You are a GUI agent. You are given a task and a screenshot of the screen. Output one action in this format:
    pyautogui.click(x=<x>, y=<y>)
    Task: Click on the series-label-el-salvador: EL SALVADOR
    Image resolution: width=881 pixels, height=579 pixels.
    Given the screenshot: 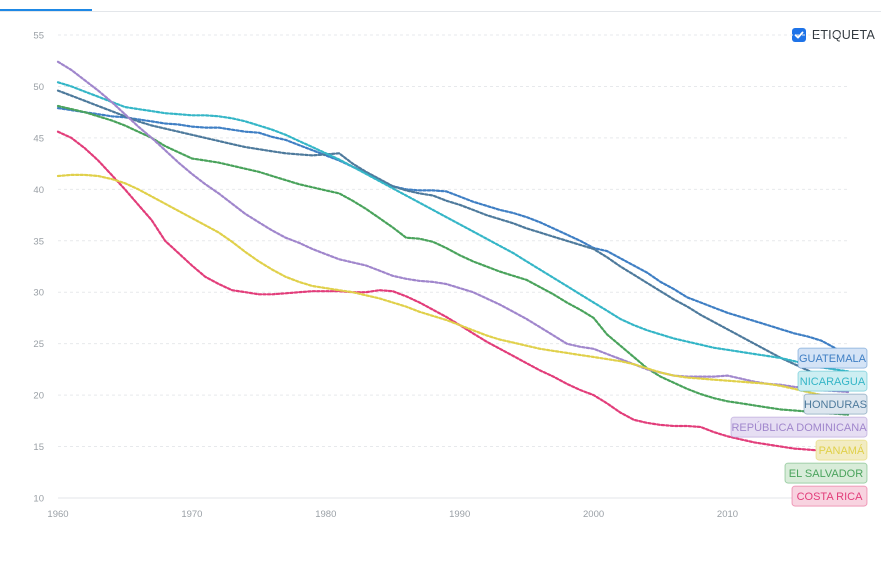 What is the action you would take?
    pyautogui.click(x=826, y=473)
    